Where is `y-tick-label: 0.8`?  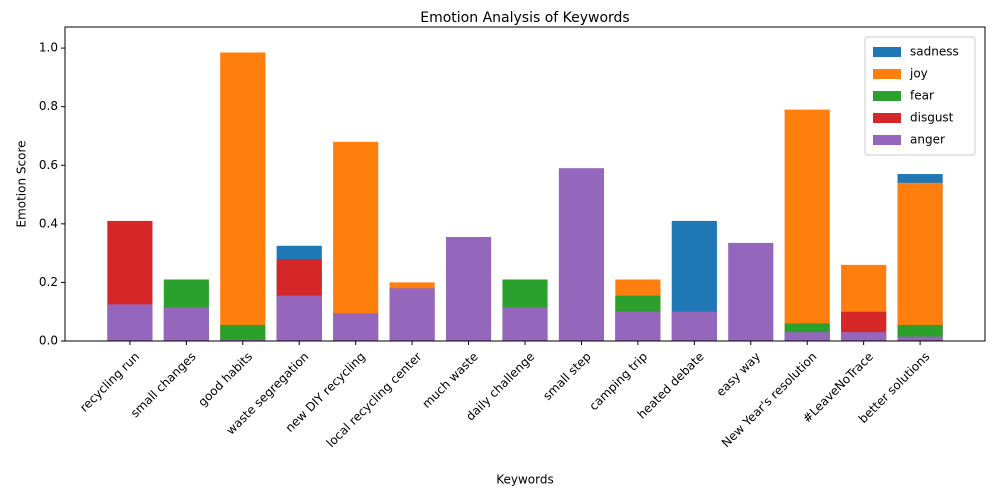
y-tick-label: 0.8 is located at coordinates (48, 106).